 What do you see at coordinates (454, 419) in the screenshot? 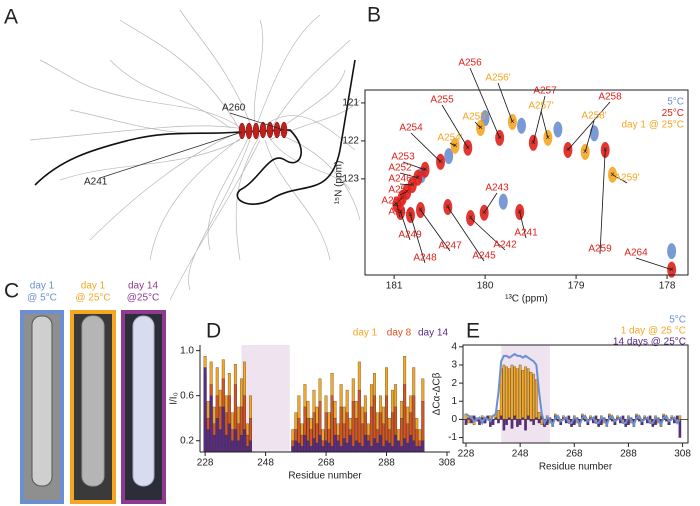
I see `y-tick-label: 0` at bounding box center [454, 419].